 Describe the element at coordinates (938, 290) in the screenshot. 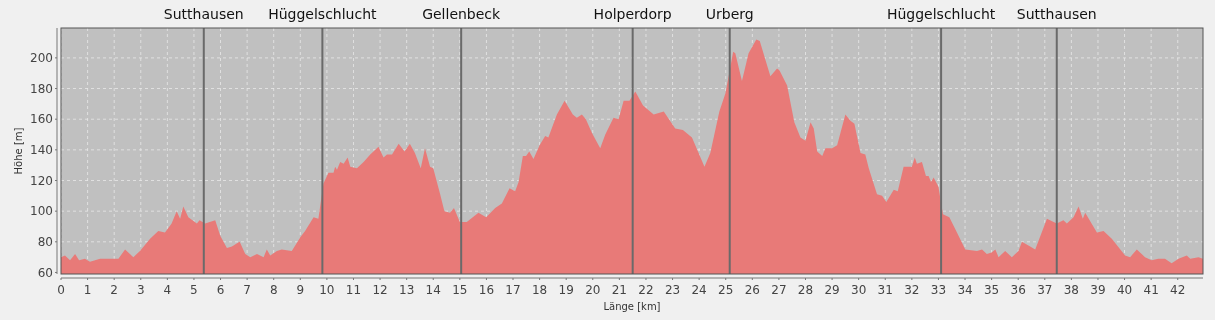

I see `x-tick-label: 33` at that location.